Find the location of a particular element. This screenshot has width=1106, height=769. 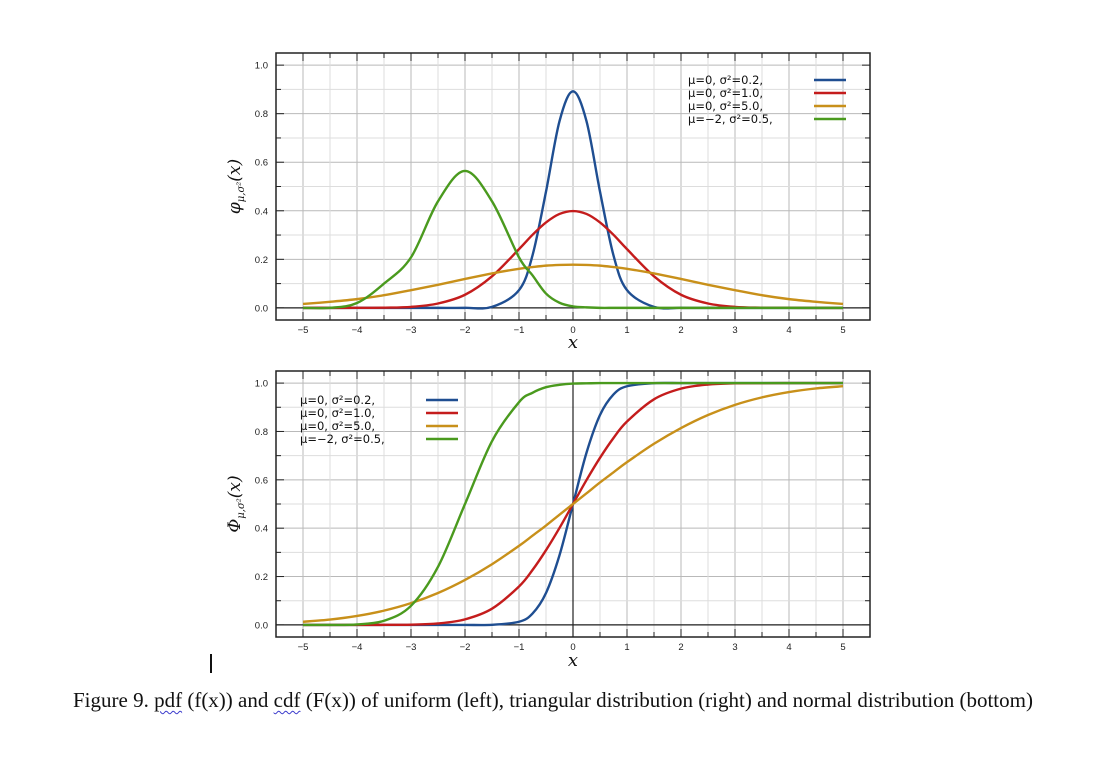

caption-prefix: Figure 9. is located at coordinates (114, 700).